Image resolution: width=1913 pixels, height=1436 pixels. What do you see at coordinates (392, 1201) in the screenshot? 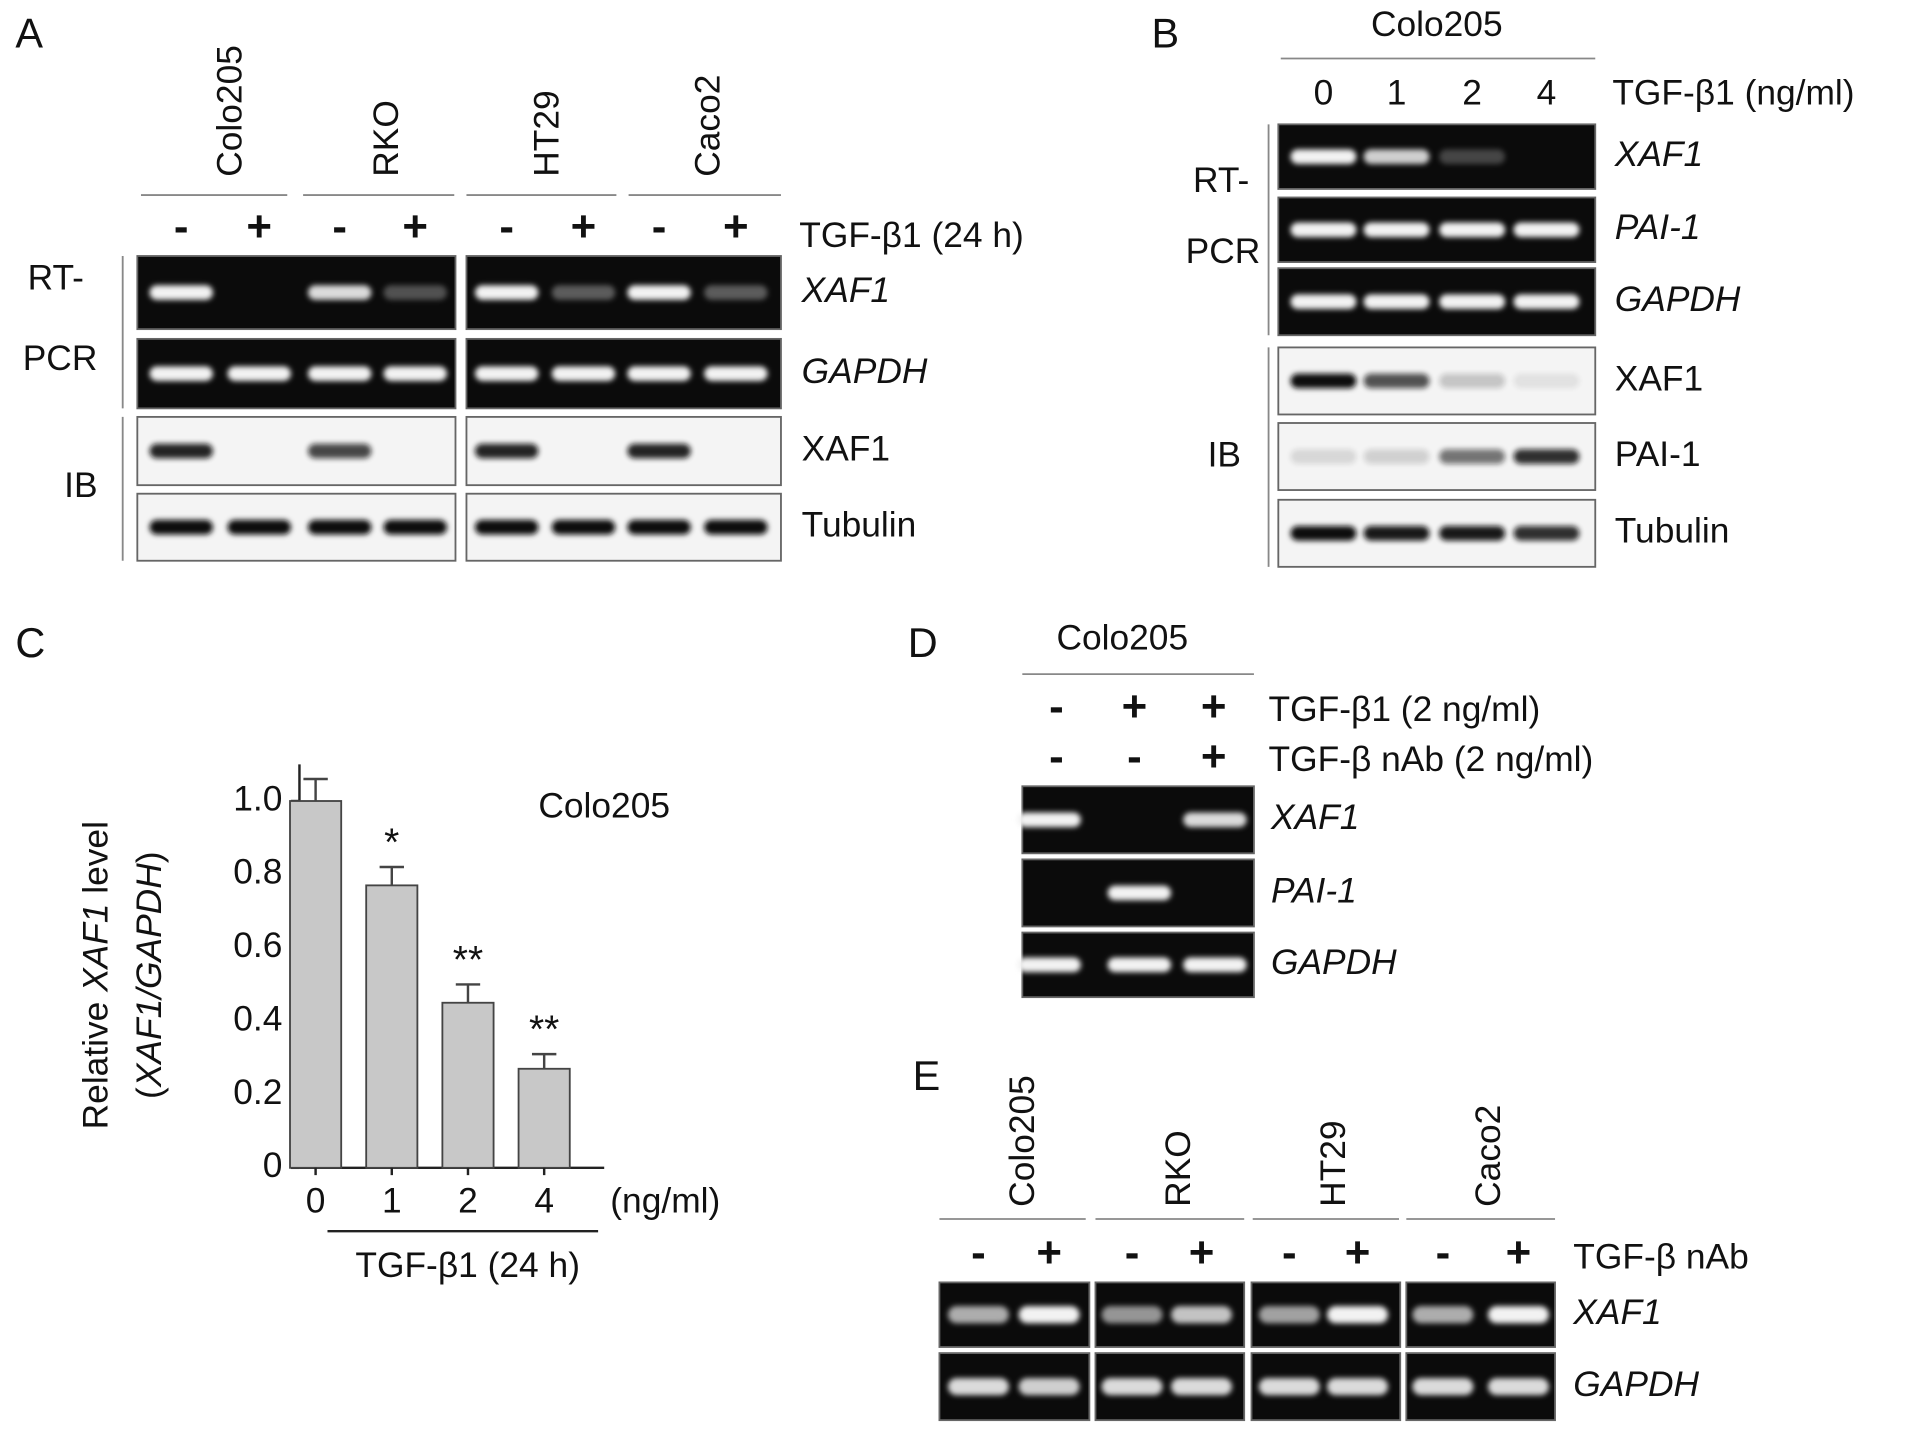
I see `x-tick-label: 1` at bounding box center [392, 1201].